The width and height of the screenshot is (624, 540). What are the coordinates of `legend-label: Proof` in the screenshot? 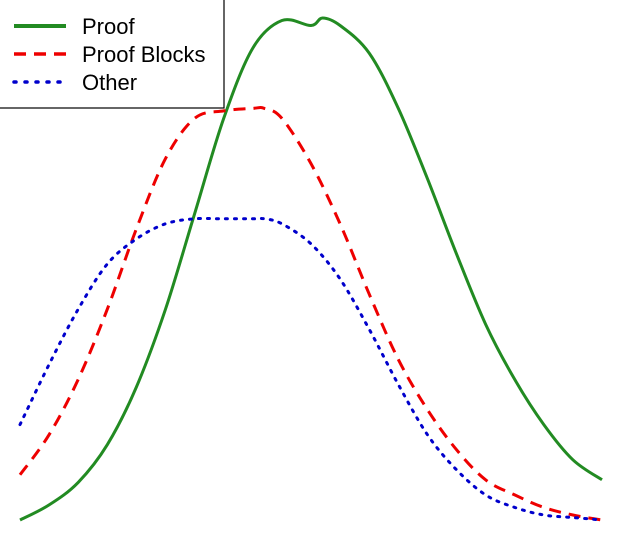 It's located at (108, 26).